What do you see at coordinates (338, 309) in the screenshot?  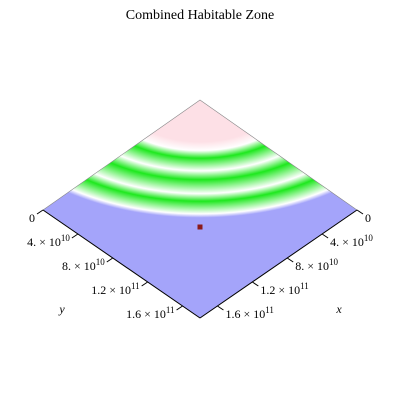 I see `x-axis-label: x` at bounding box center [338, 309].